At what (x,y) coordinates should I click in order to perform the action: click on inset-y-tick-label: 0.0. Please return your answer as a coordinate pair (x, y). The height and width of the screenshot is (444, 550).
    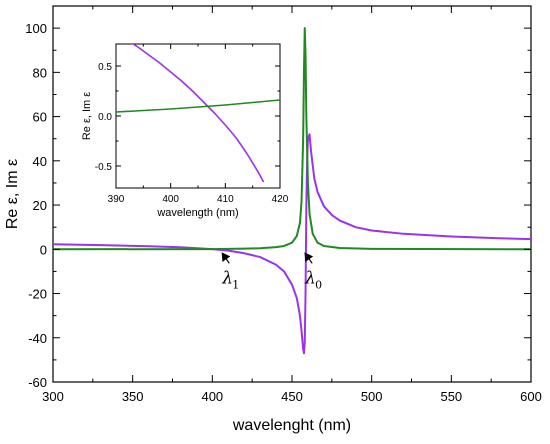
    Looking at the image, I should click on (105, 117).